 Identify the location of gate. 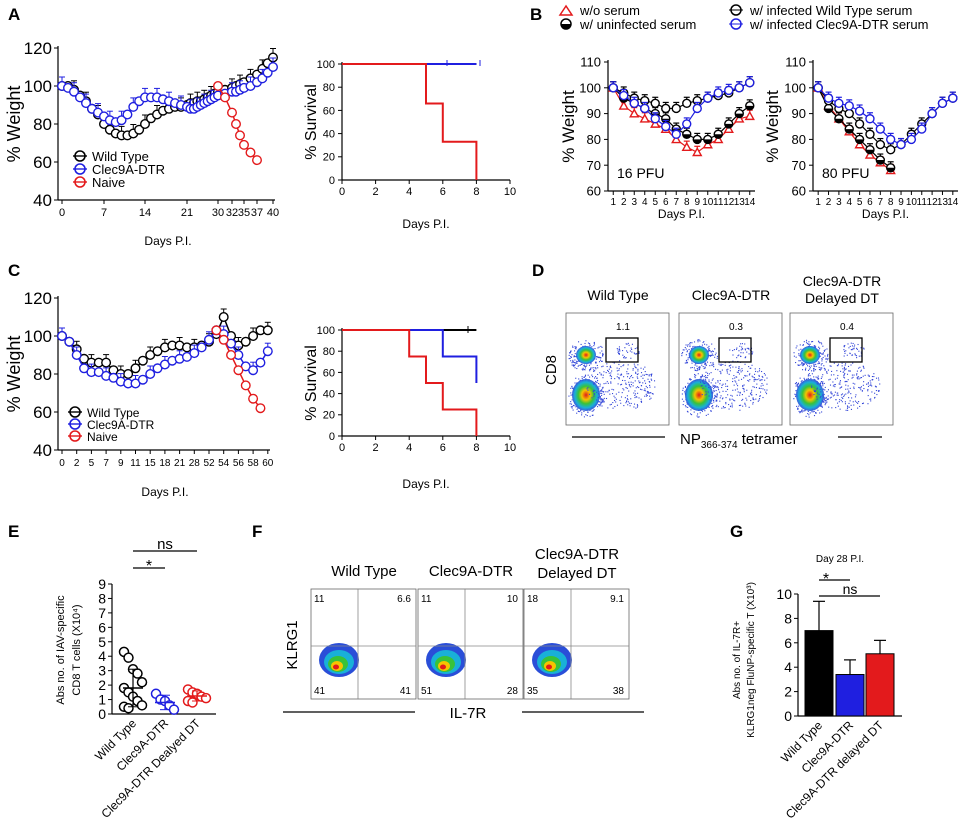
(622, 350).